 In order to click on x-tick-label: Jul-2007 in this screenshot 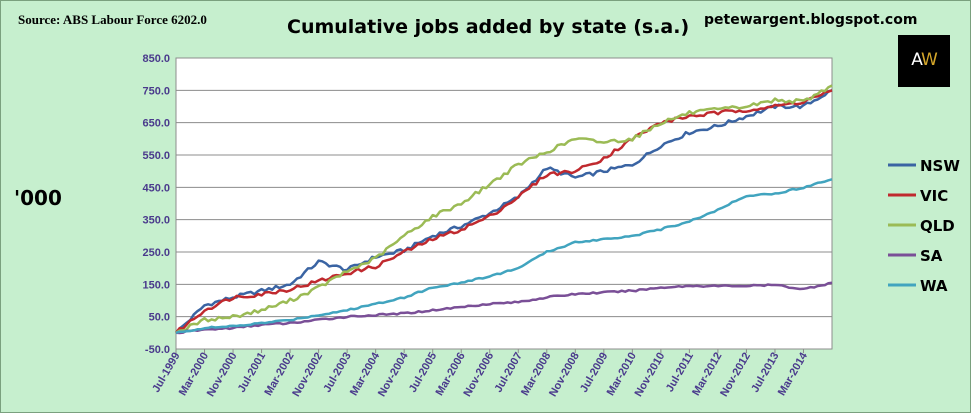, I will do `click(508, 373)`.